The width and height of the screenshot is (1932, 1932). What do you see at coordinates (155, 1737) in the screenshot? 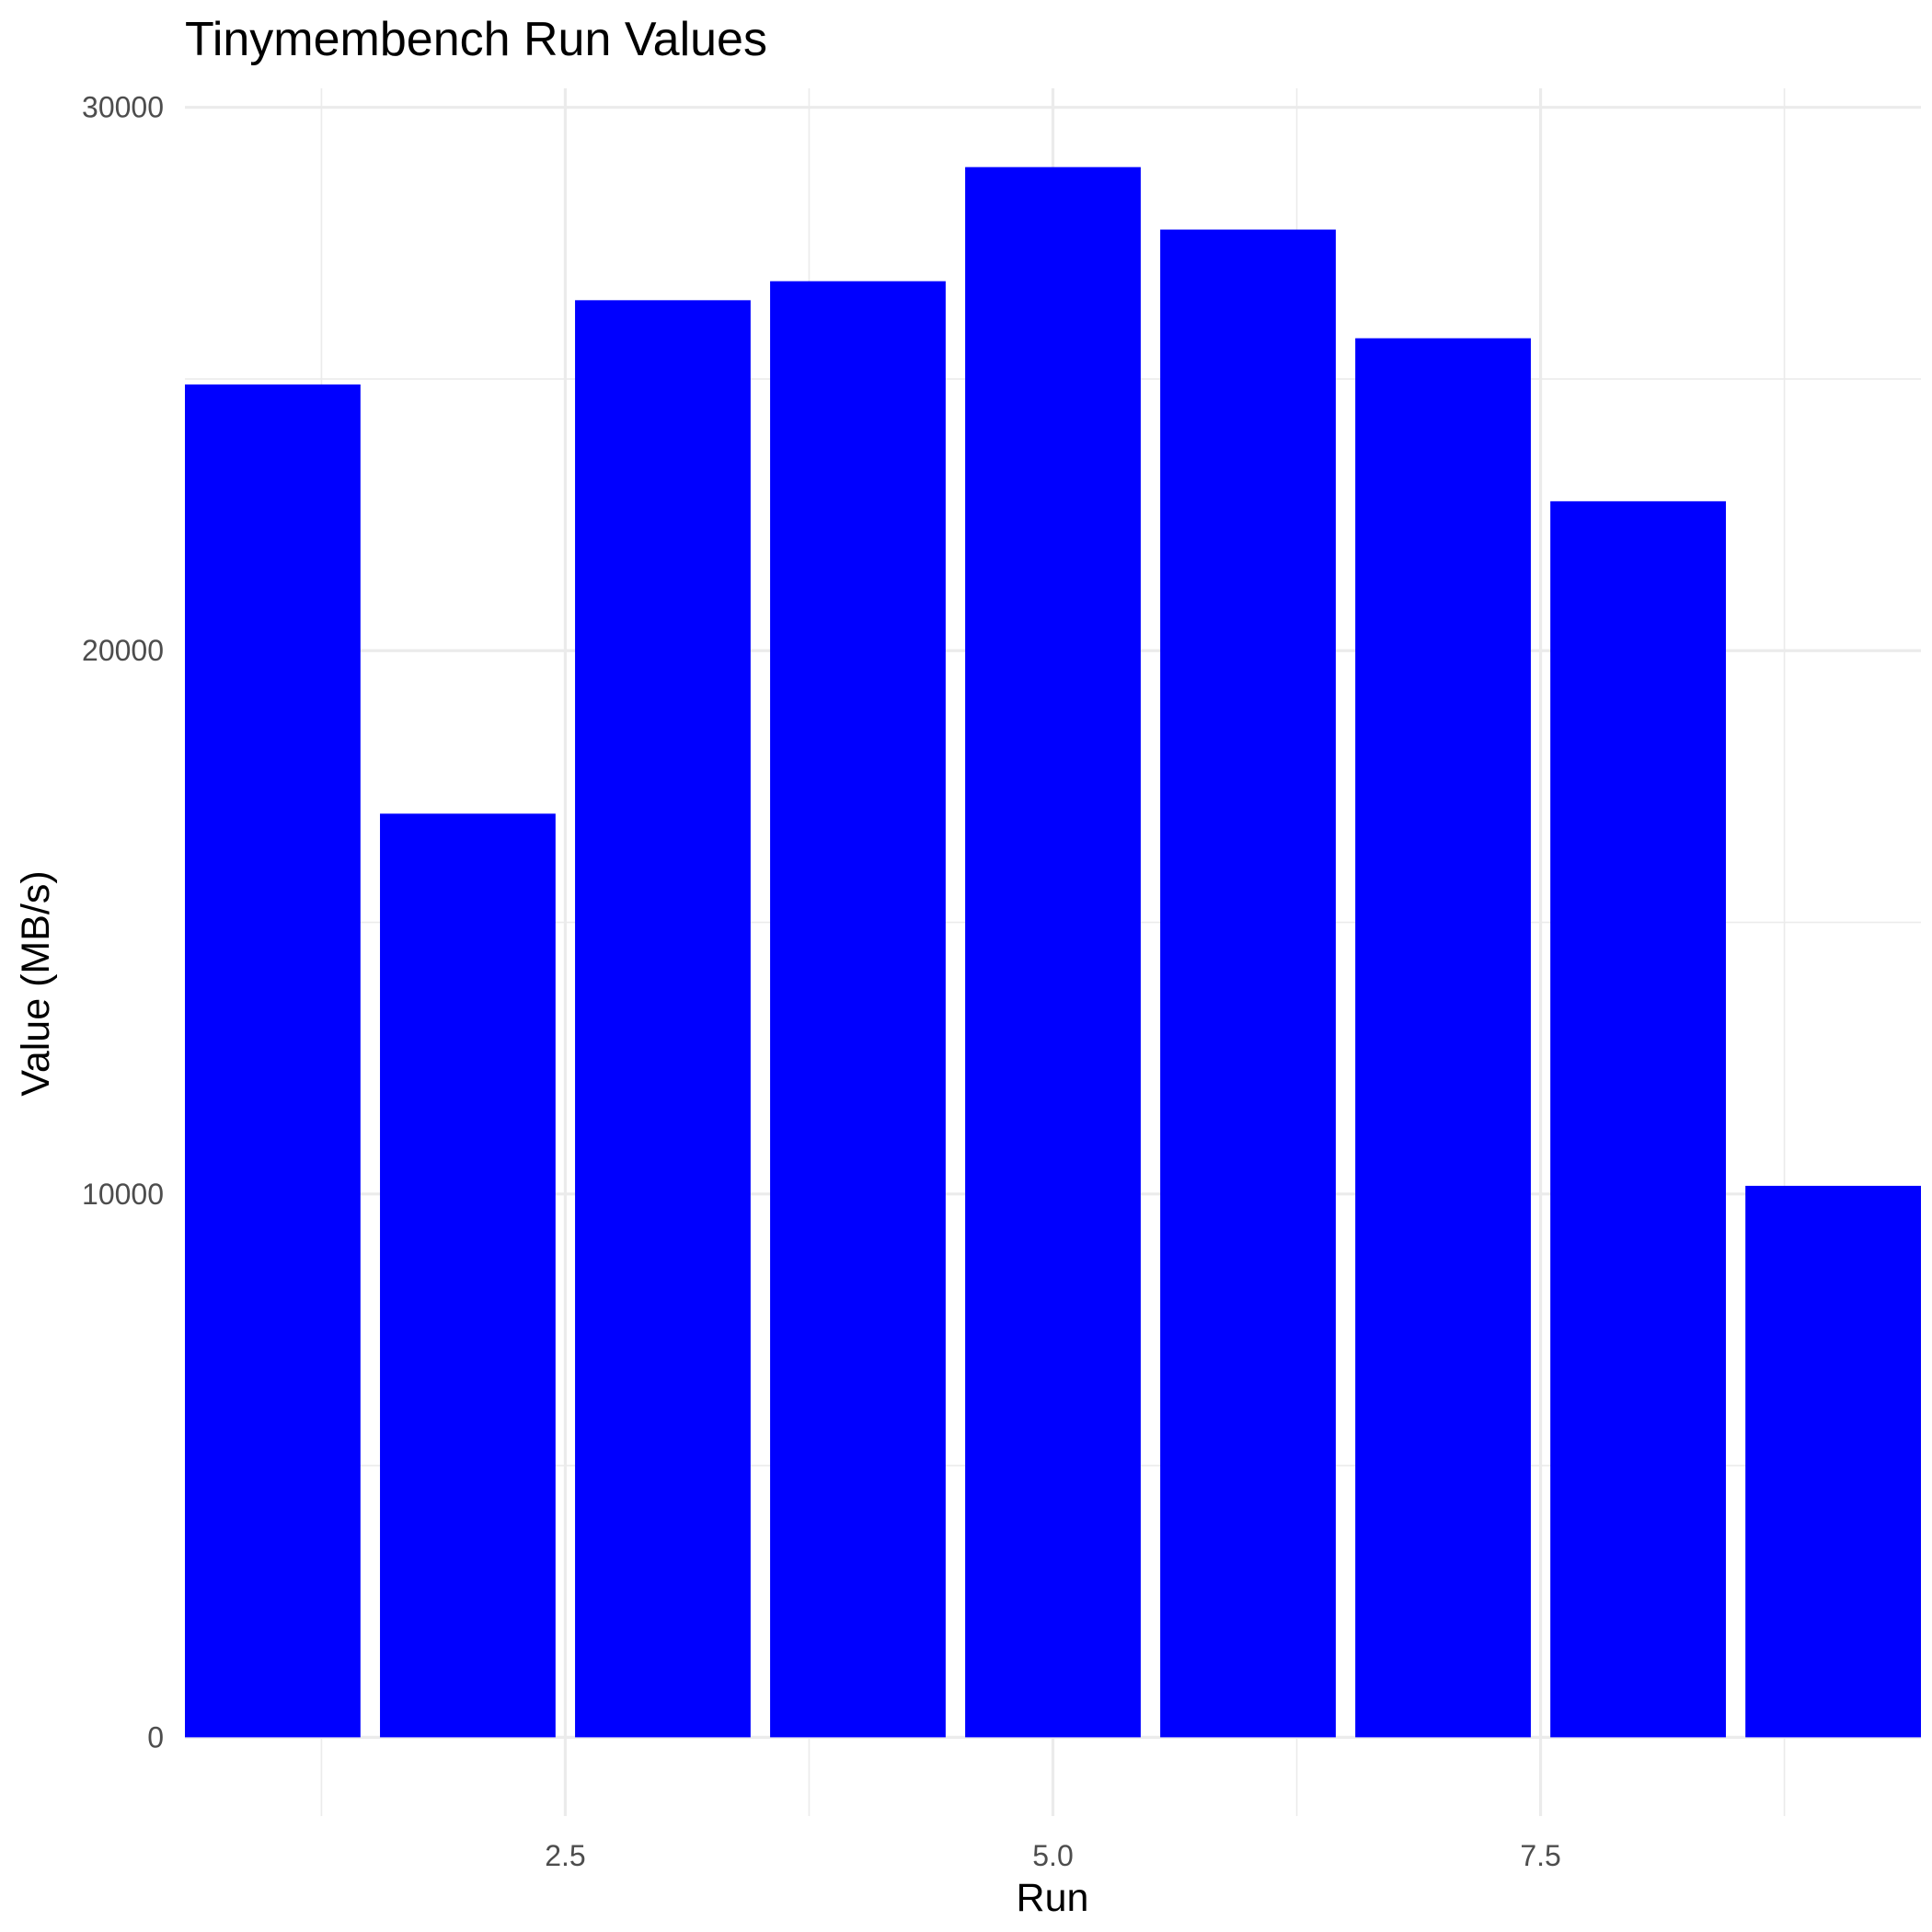
I see `y-tick-label: 0` at bounding box center [155, 1737].